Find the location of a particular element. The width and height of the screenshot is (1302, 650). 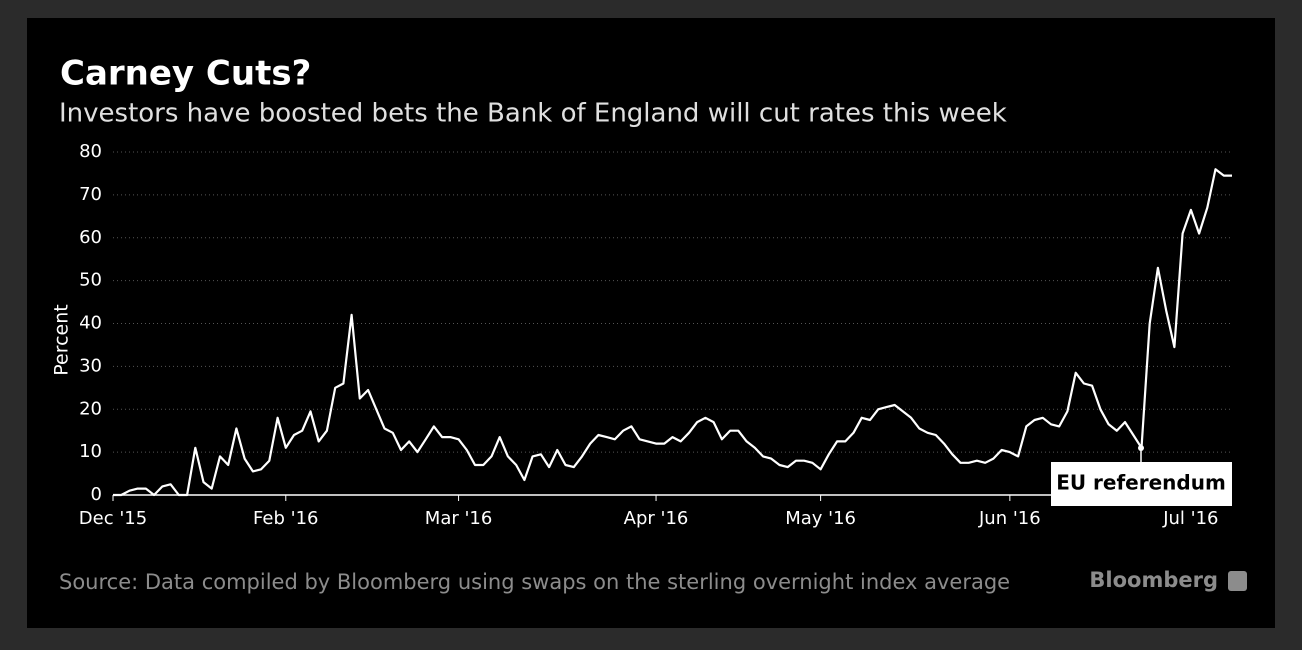

annotation-dot is located at coordinates (1141, 448).